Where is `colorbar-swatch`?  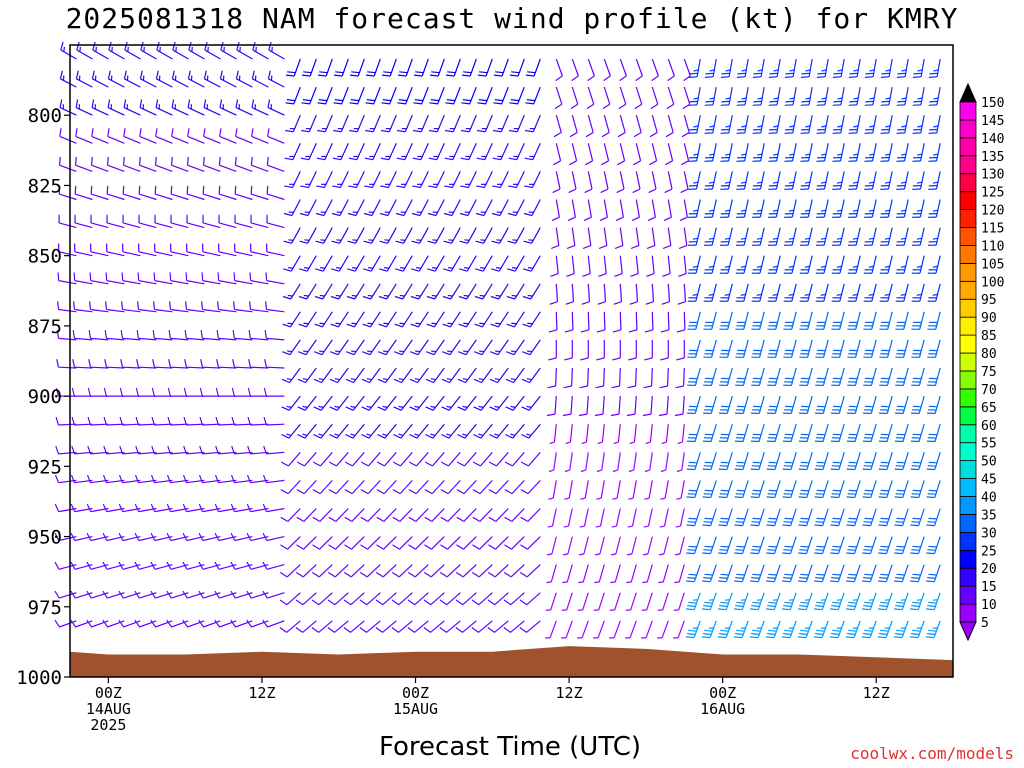 colorbar-swatch is located at coordinates (968, 129).